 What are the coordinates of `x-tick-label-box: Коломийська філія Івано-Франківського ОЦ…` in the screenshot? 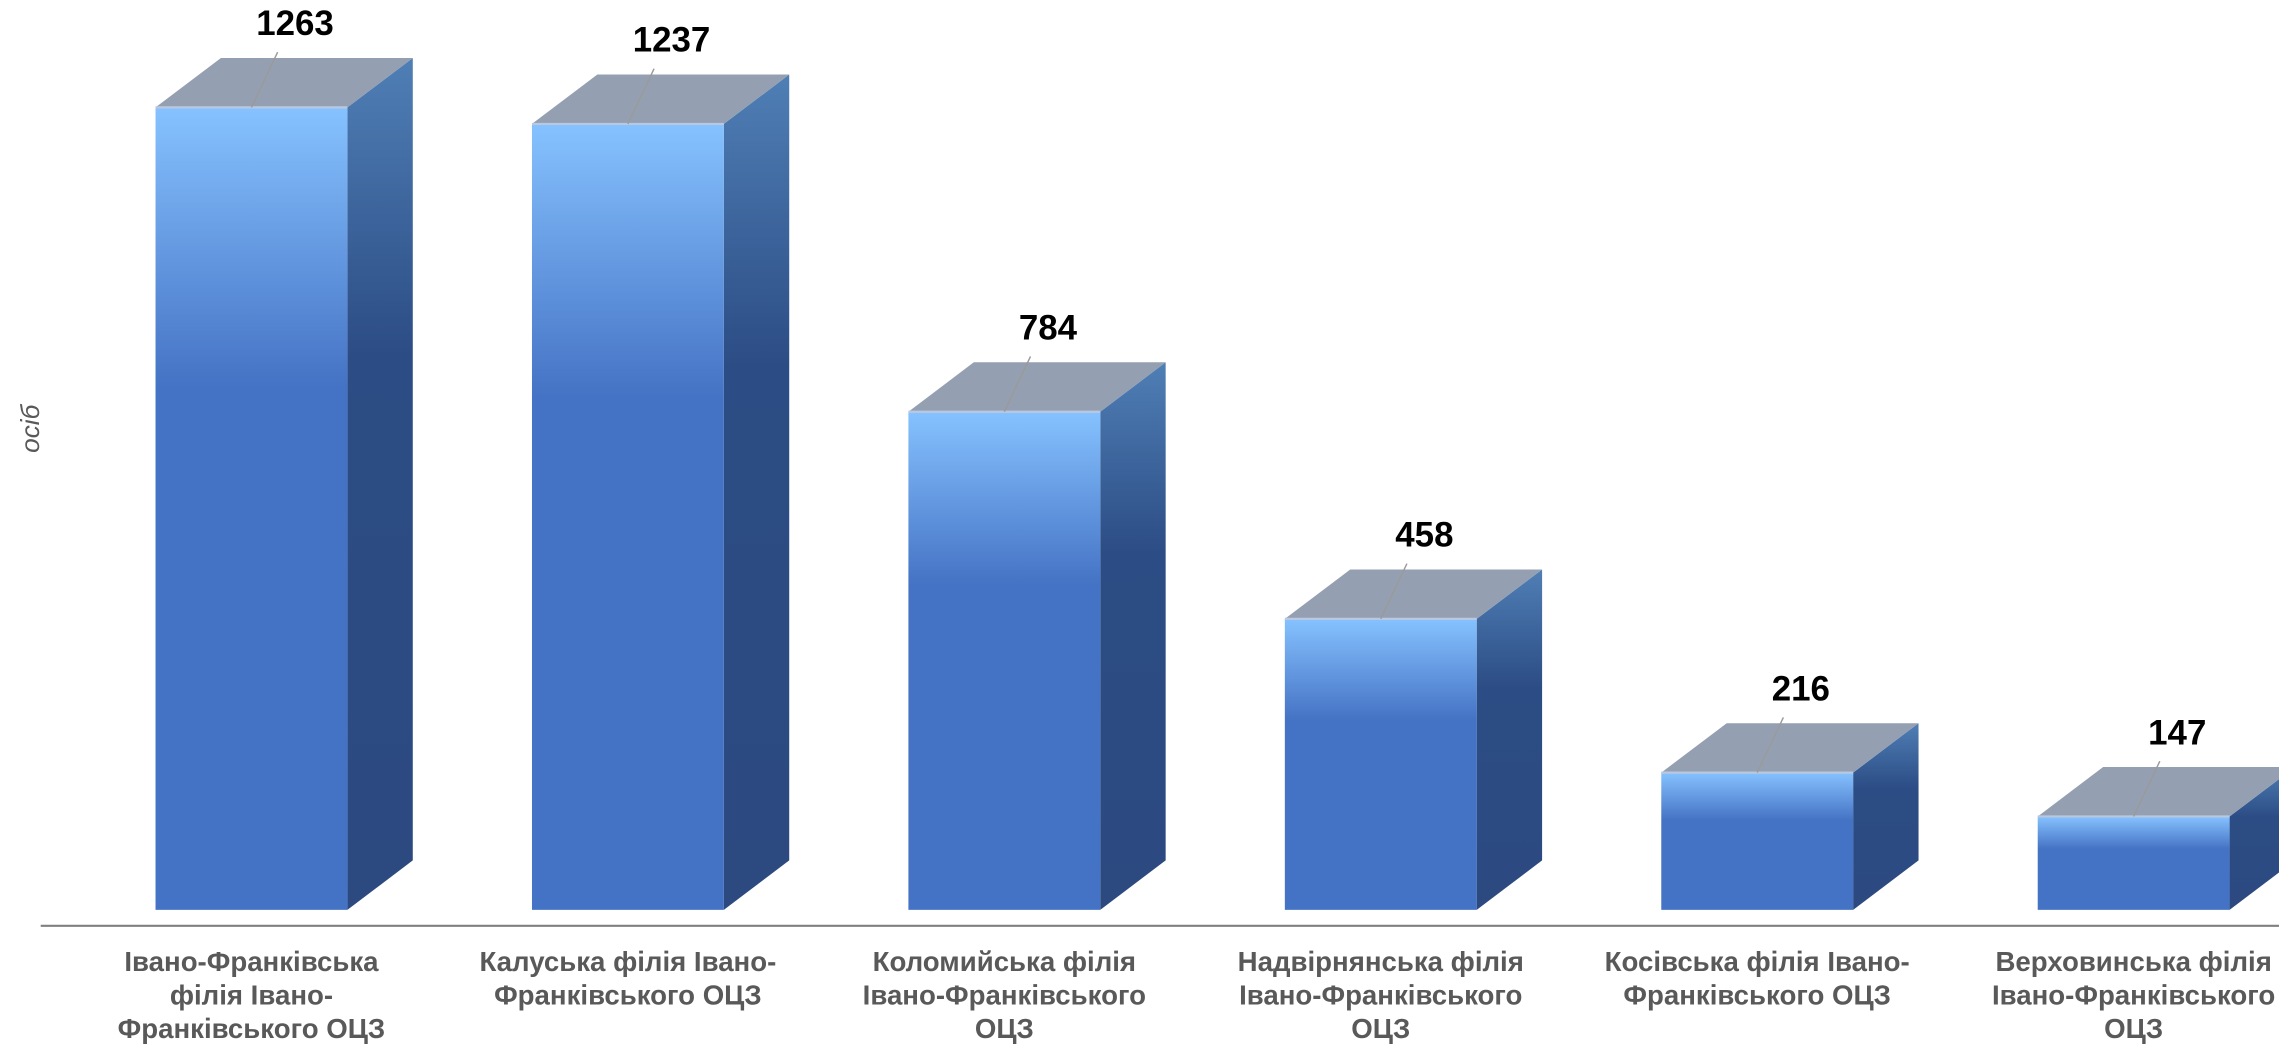 It's located at (1004, 995).